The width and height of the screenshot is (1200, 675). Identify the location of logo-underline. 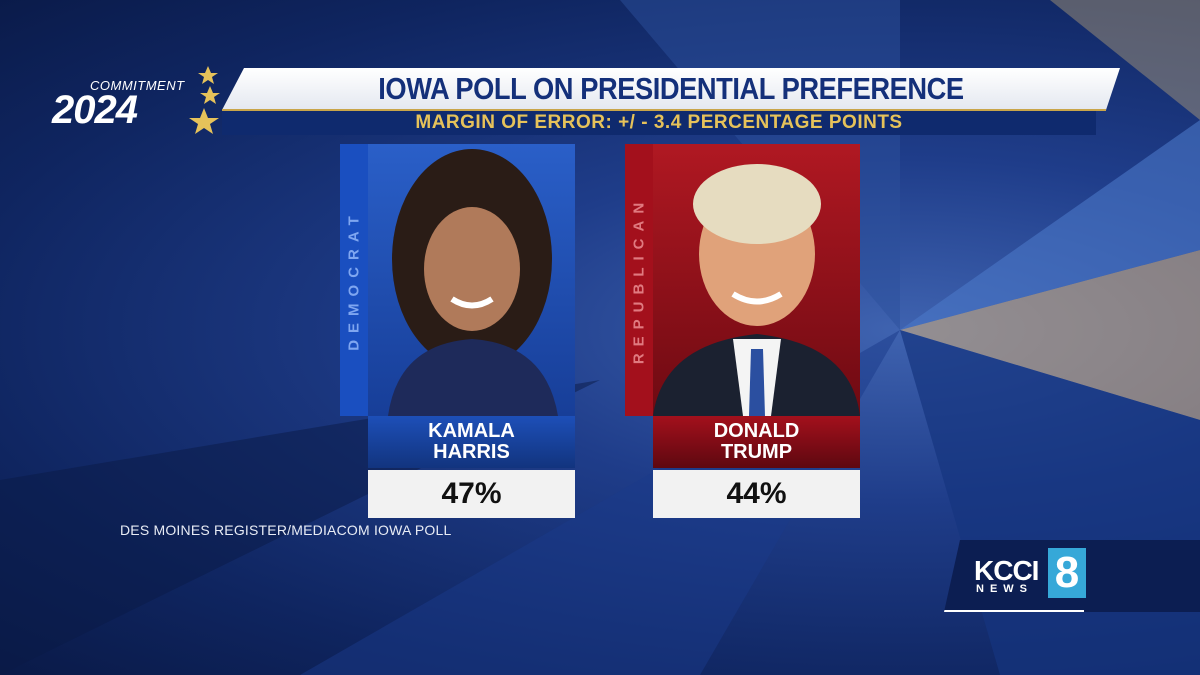
(1014, 611).